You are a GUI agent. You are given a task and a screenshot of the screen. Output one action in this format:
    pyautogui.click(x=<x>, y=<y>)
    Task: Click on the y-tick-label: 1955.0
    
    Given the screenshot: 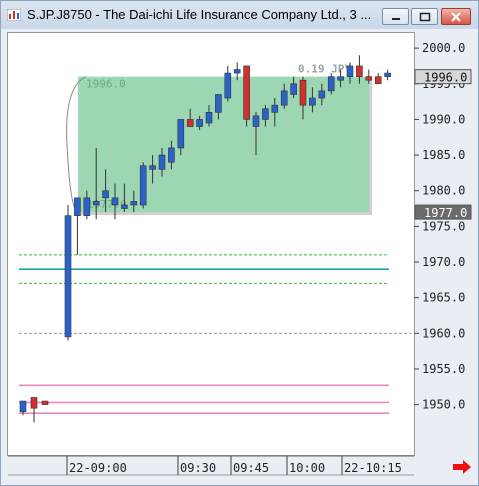 What is the action you would take?
    pyautogui.click(x=443, y=369)
    